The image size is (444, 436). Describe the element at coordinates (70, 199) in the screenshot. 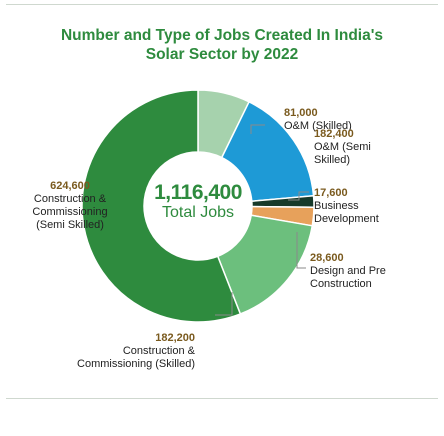

I see `slice-label-6-line-1: Construction &` at that location.